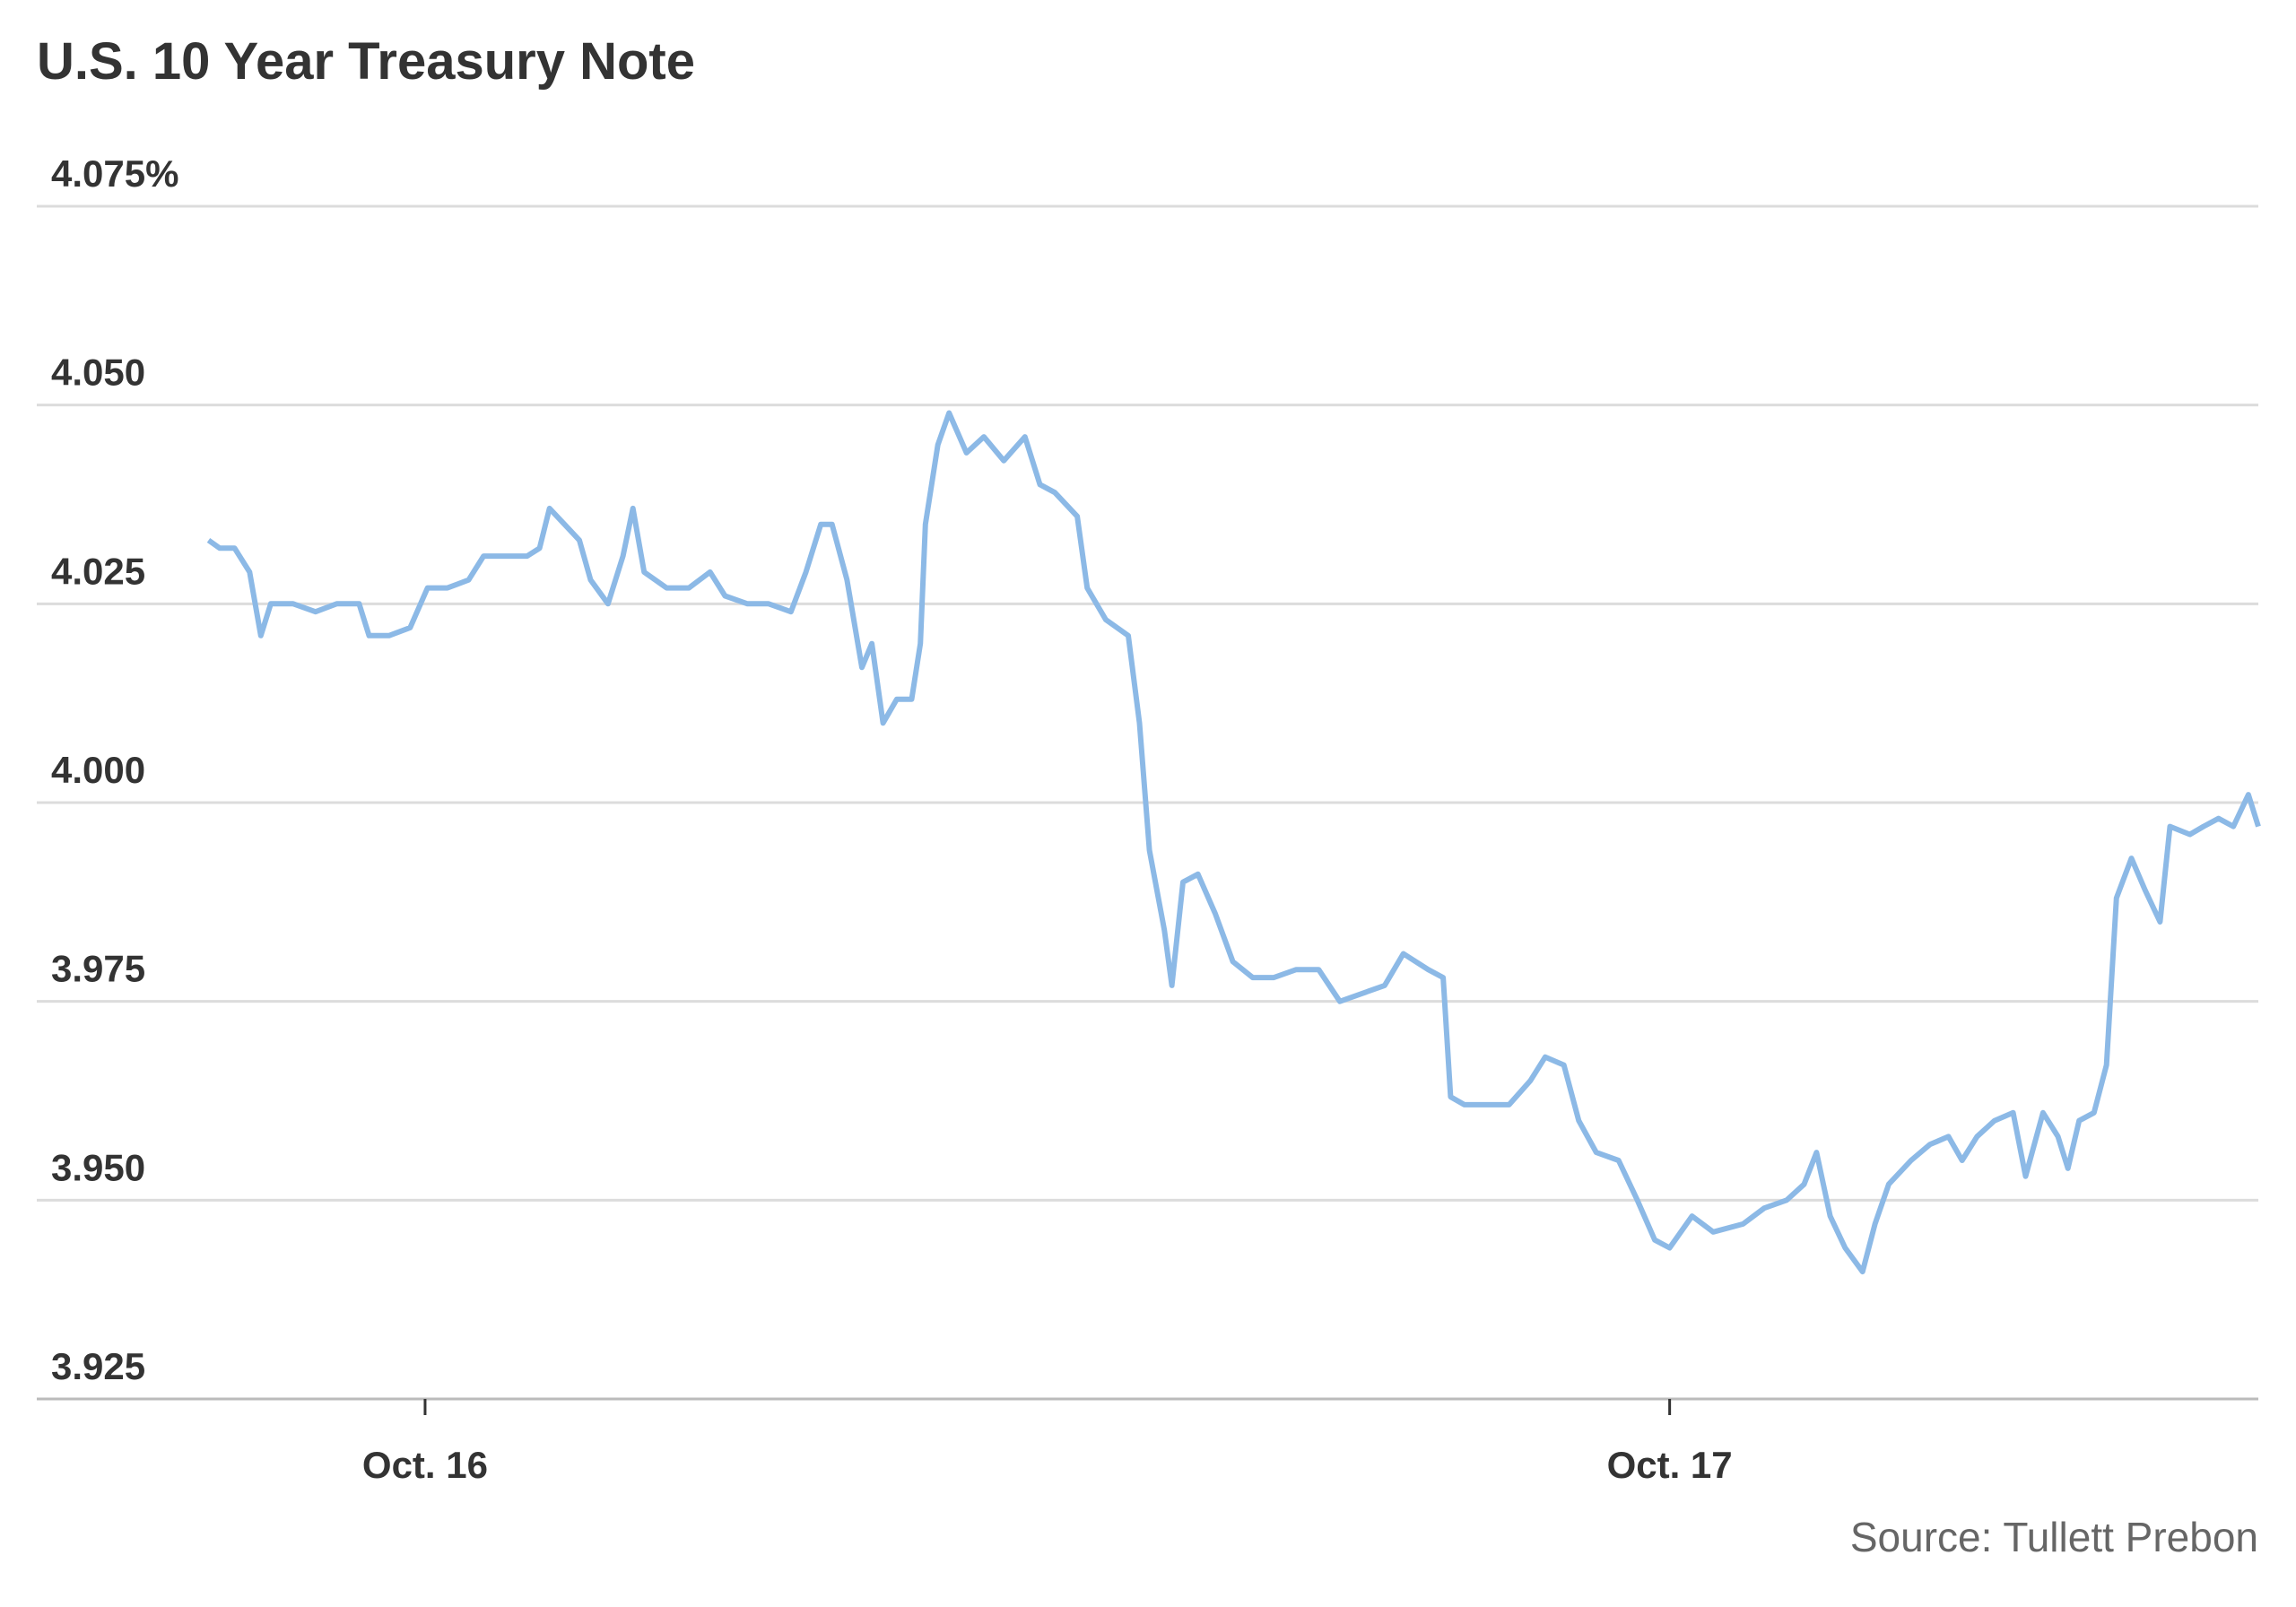 The image size is (2296, 1607). What do you see at coordinates (98, 1366) in the screenshot?
I see `y-tick-label: 3.925` at bounding box center [98, 1366].